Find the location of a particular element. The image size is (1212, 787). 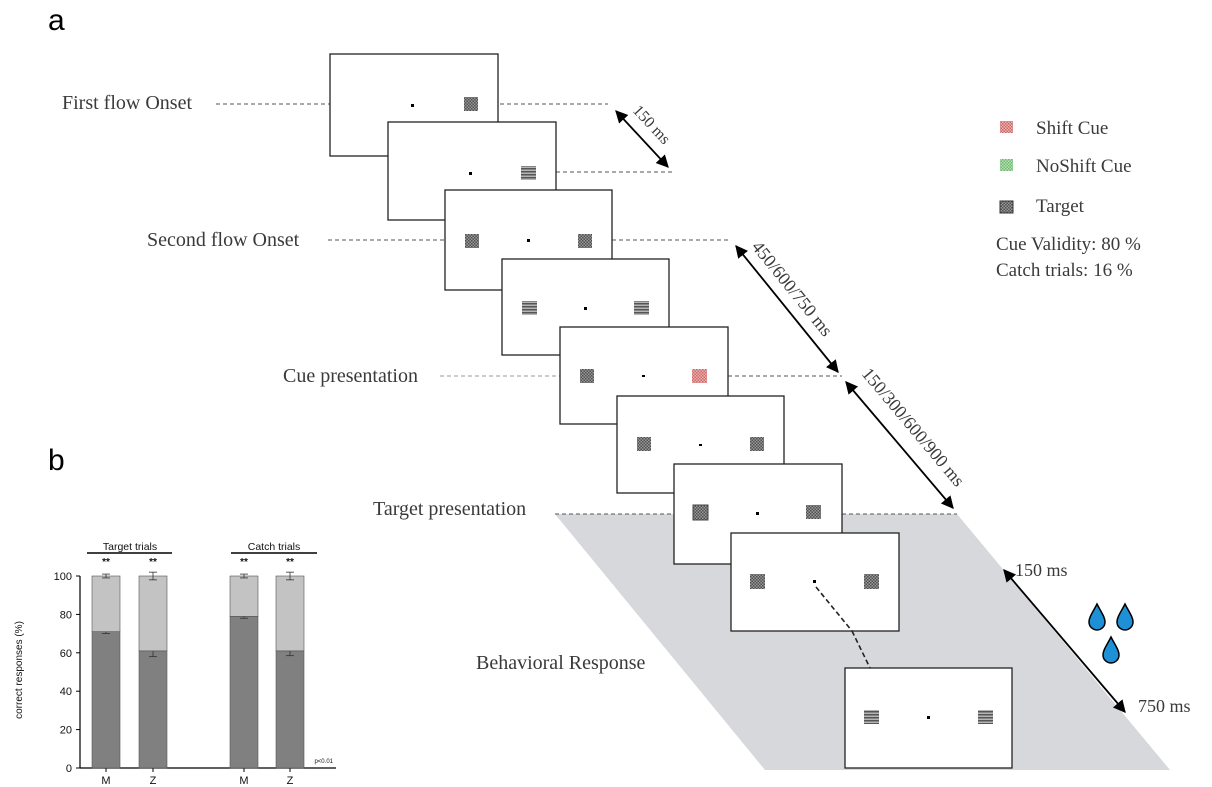

saccade-trace is located at coordinates (834, 609).